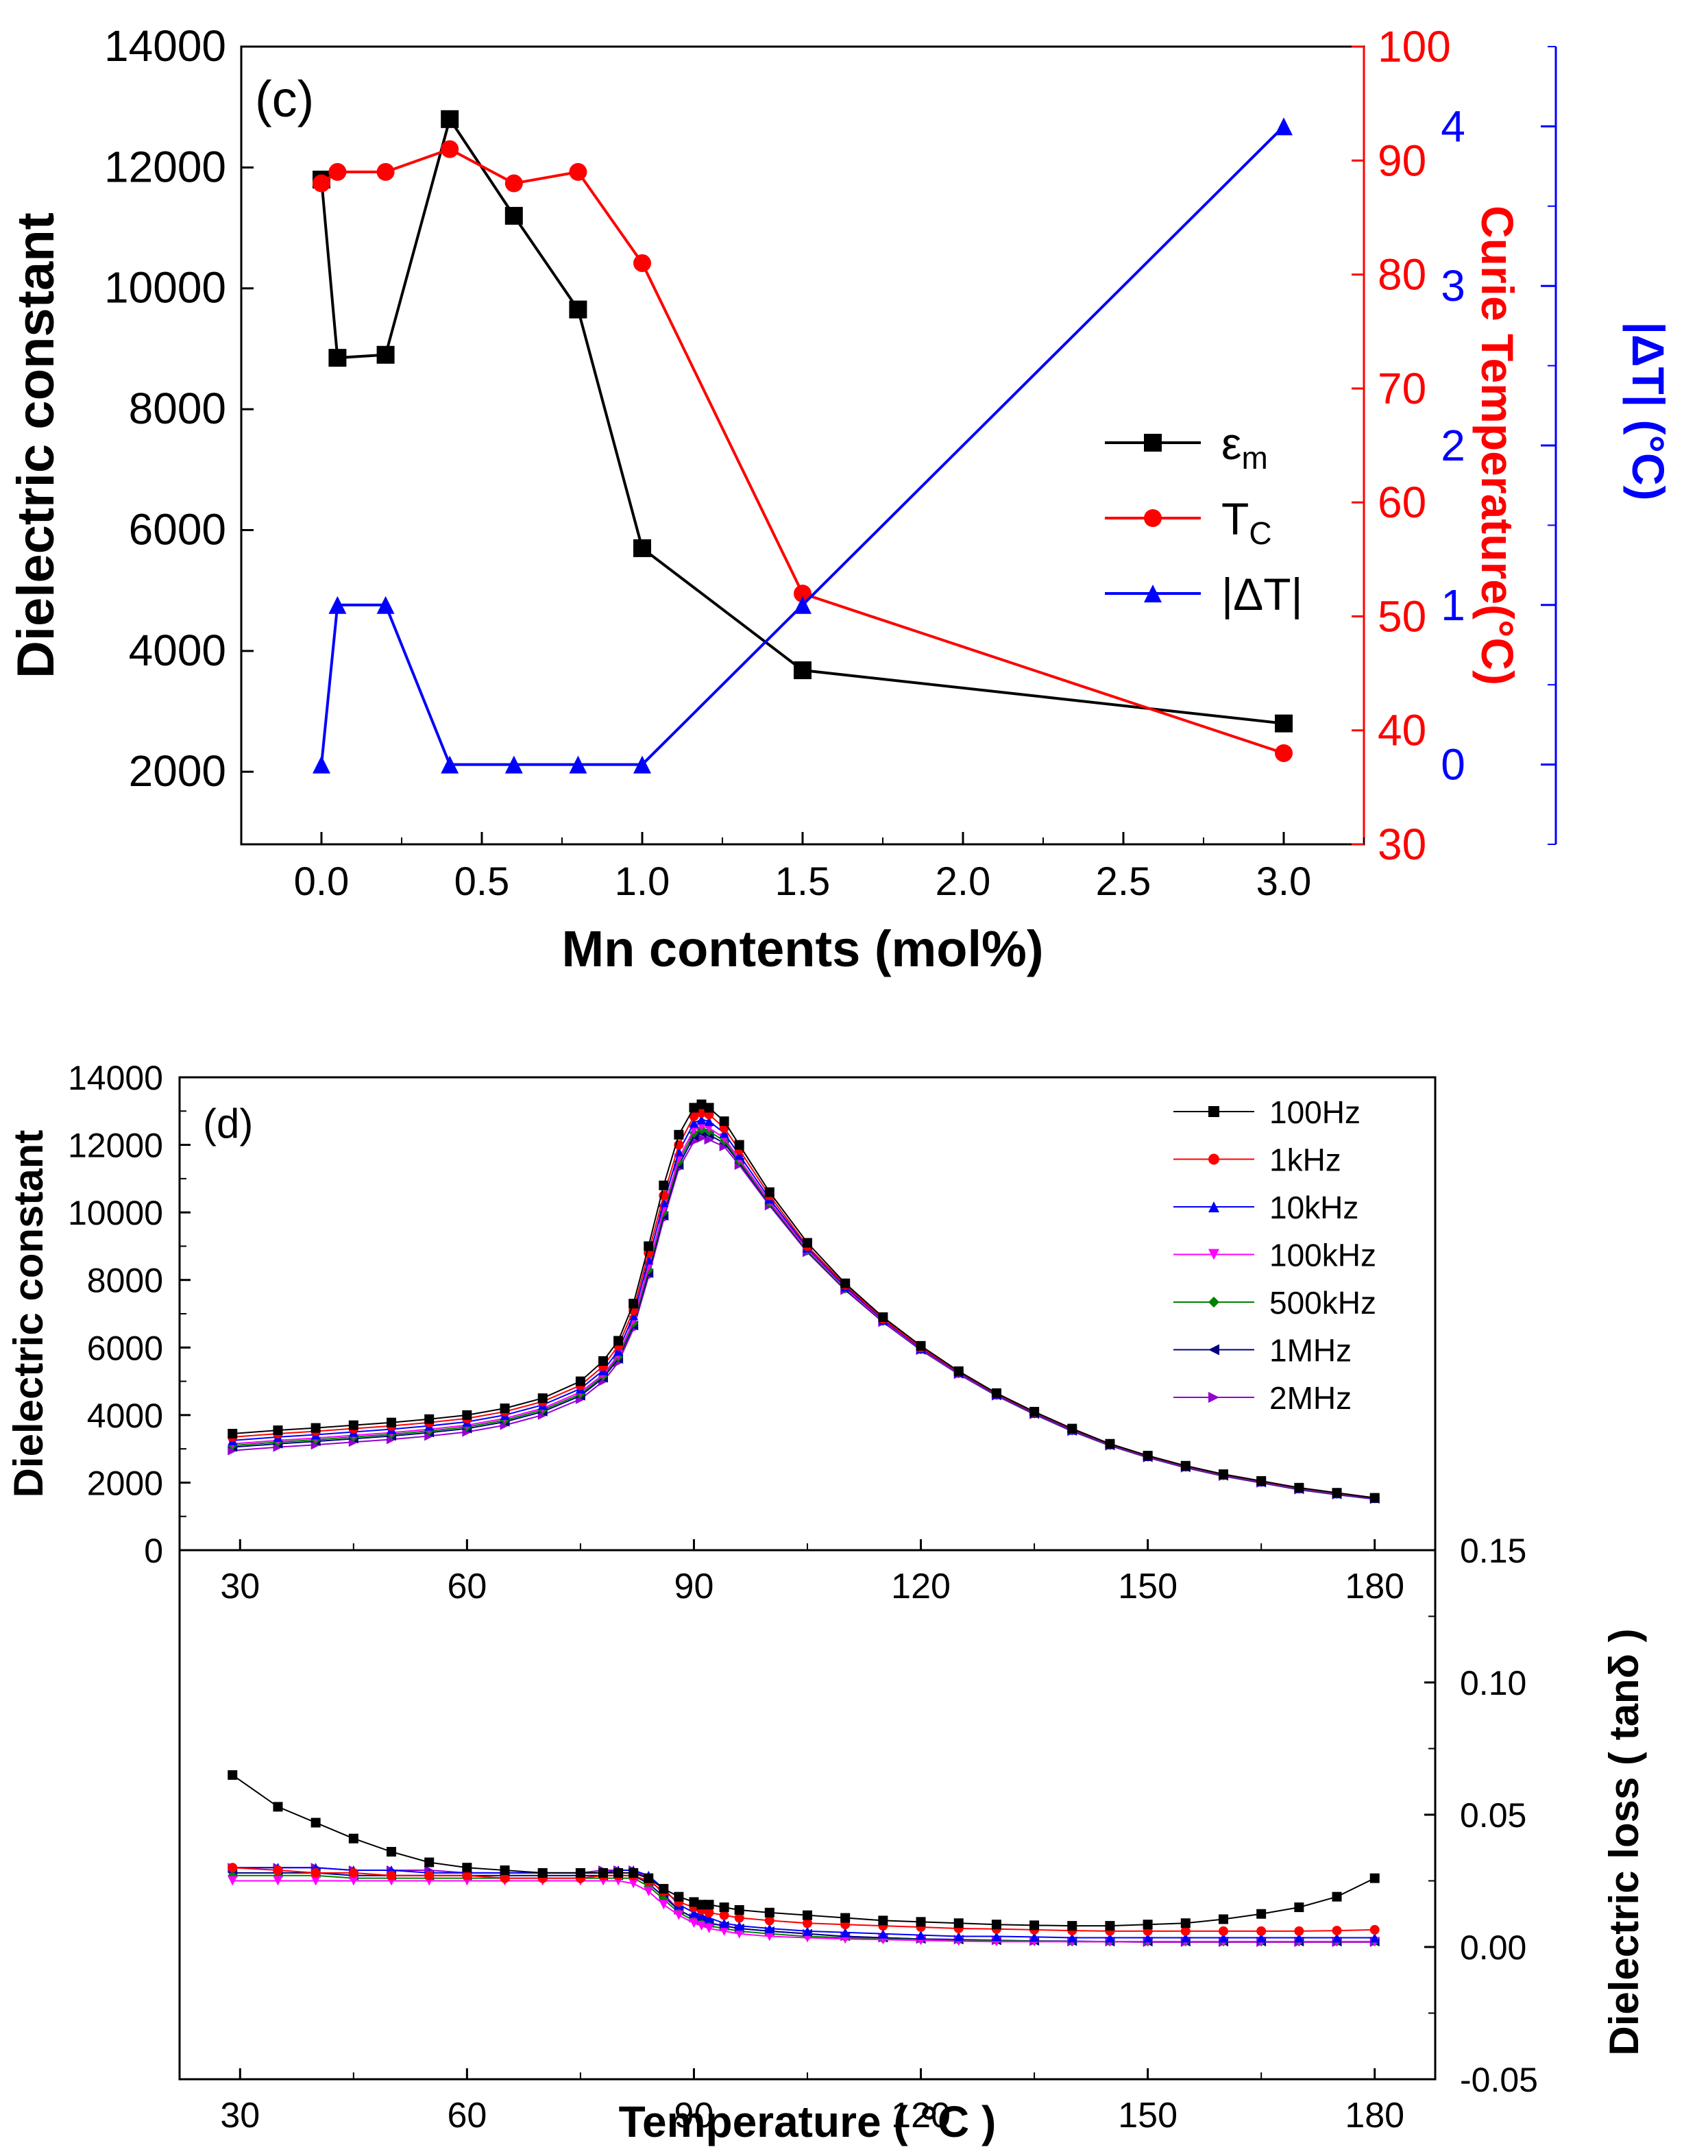 This screenshot has height=2156, width=1708. I want to click on legend-label-t: |ΔT|, so click(1262, 594).